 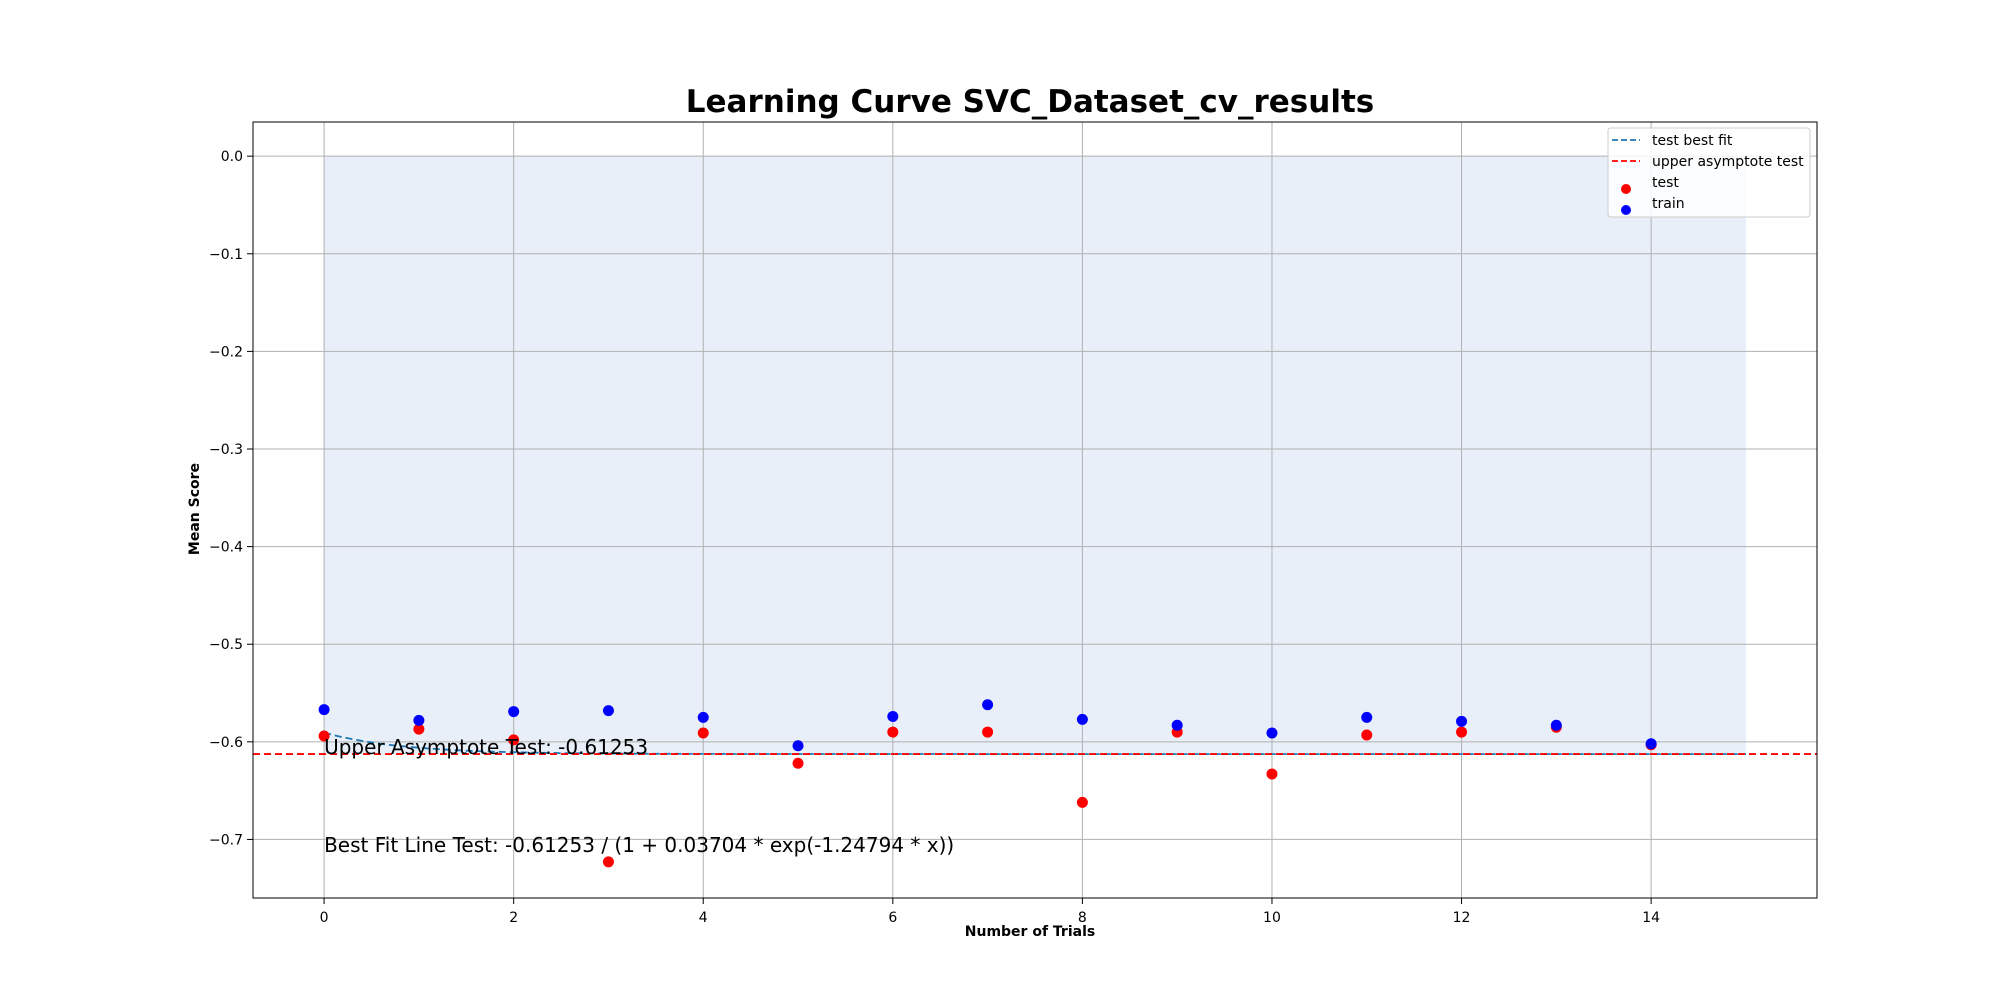 I want to click on y-axis-ticks: 0.0 −0.1 −0.2 −0.3 −0.4 −0.5 −0.6 −0.7, so click(x=231, y=498).